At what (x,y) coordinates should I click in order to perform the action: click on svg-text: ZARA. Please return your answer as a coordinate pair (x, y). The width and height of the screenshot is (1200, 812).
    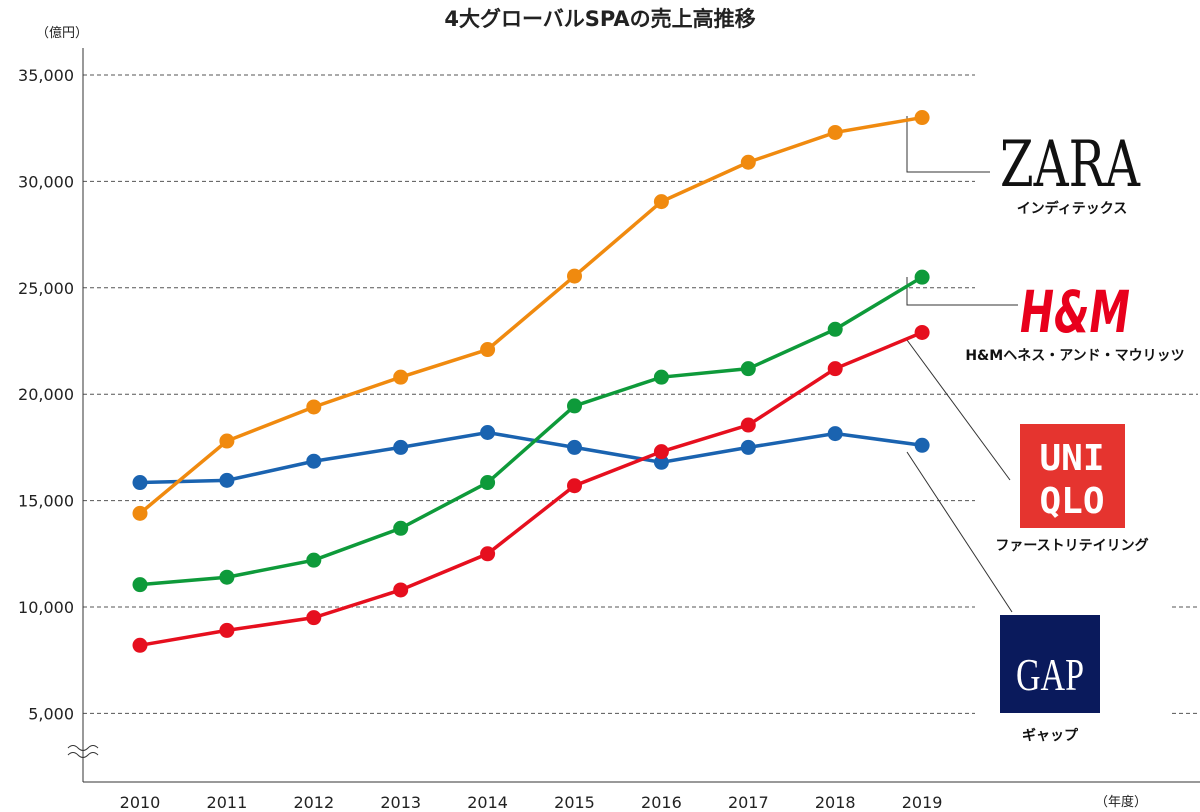
    Looking at the image, I should click on (1070, 165).